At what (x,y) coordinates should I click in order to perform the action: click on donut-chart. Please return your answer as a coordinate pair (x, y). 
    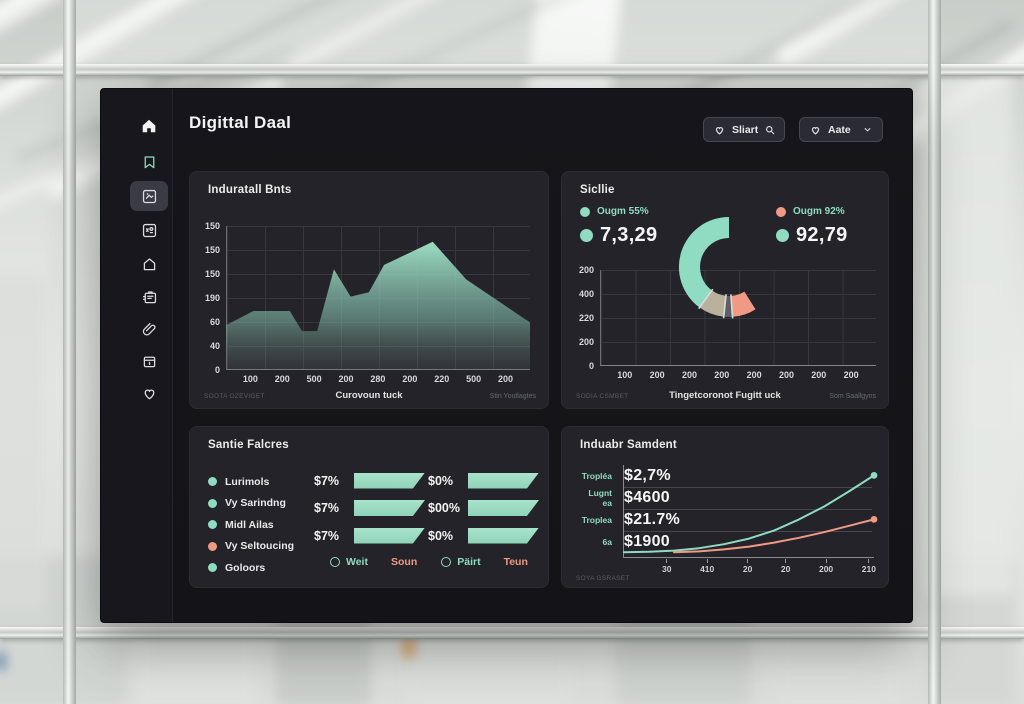
    Looking at the image, I should click on (717, 267).